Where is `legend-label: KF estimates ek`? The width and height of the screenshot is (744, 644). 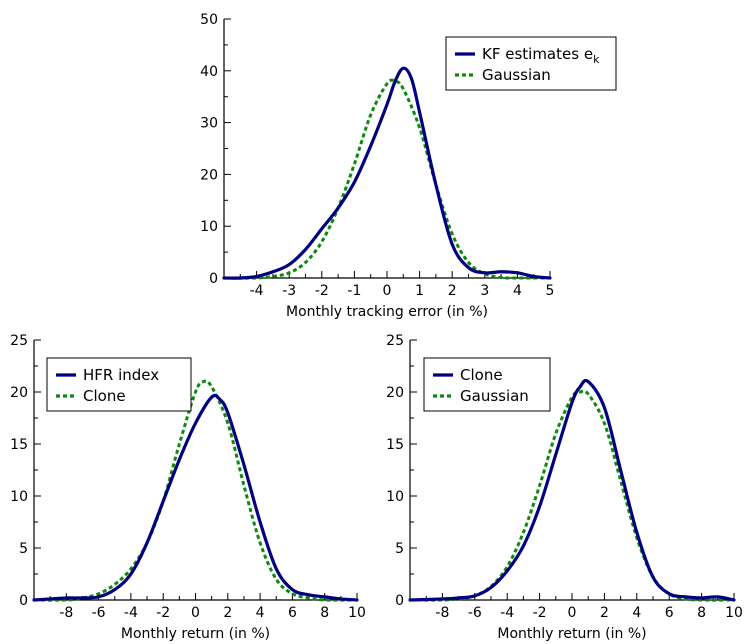
legend-label: KF estimates ek is located at coordinates (541, 55).